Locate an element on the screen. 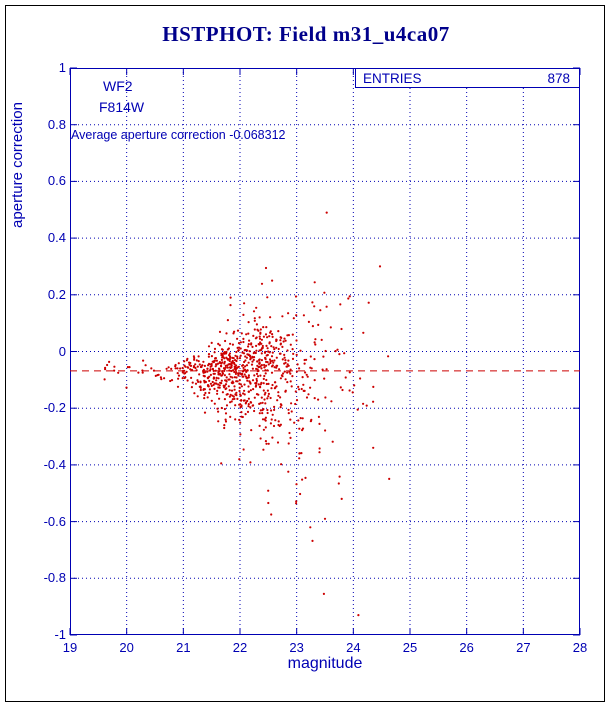 The image size is (612, 709). y-axis-label: aperture correction is located at coordinates (17, 165).